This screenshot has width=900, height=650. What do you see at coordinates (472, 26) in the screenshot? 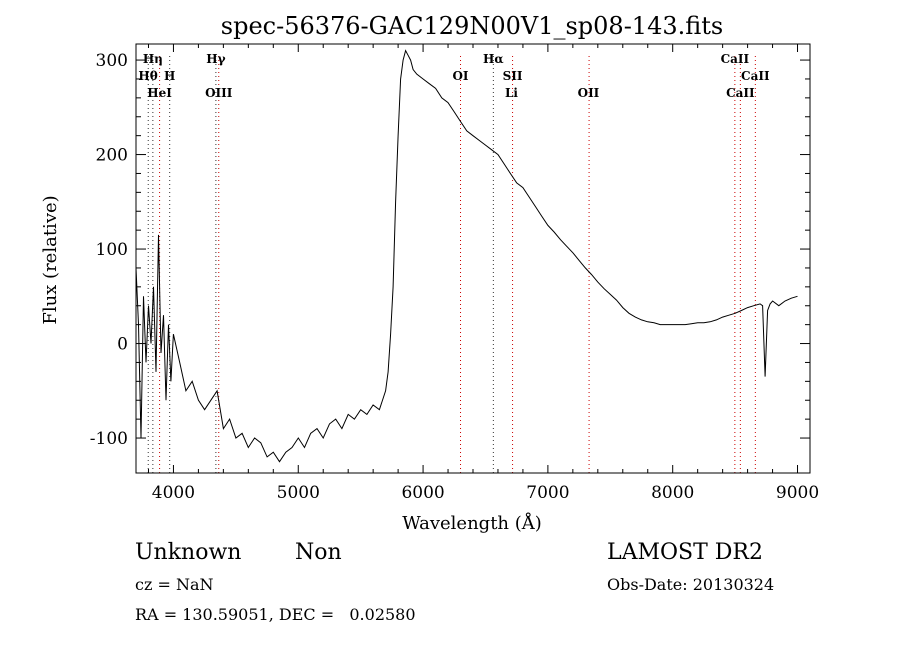
I see `chart-title: spec-56376-GAC129N00V1_sp08-143.fits` at bounding box center [472, 26].